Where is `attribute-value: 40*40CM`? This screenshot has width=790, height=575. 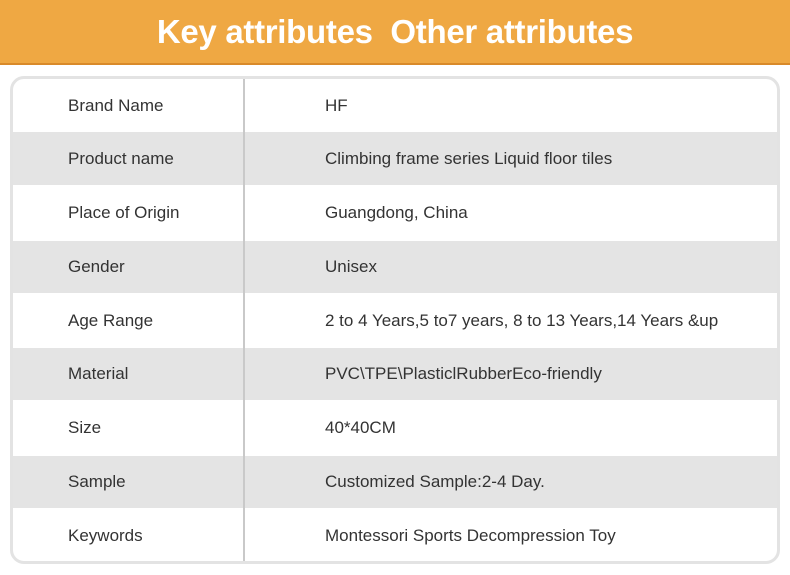
attribute-value: 40*40CM is located at coordinates (360, 427).